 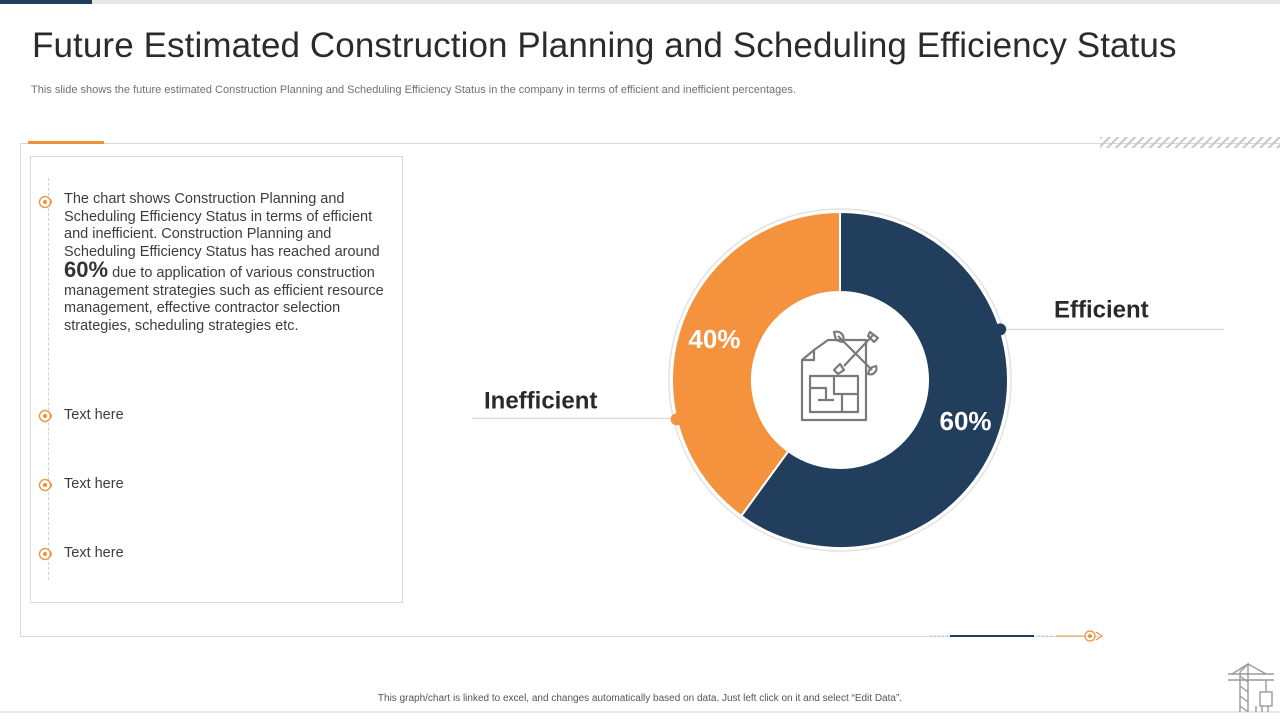 What do you see at coordinates (1000, 329) in the screenshot?
I see `efficient-callout-dot` at bounding box center [1000, 329].